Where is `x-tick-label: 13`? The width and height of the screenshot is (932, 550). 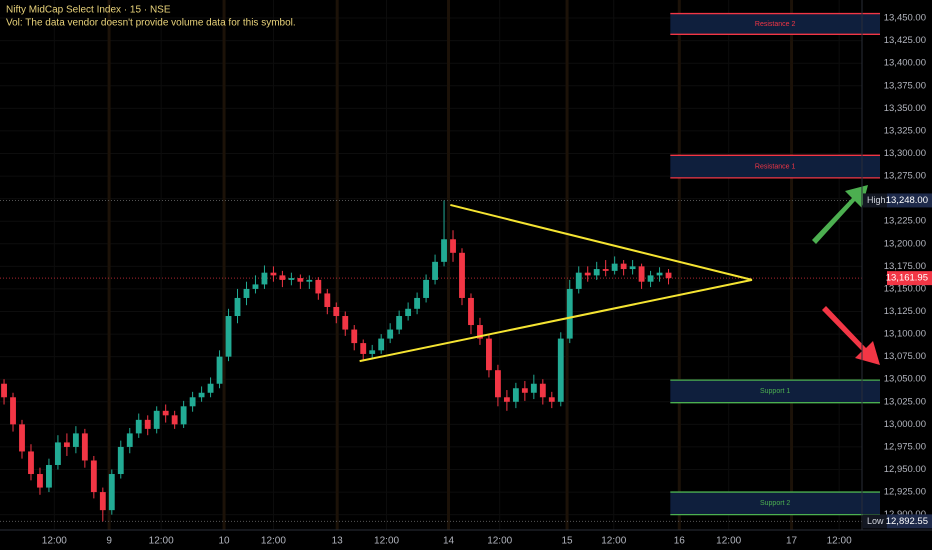
x-tick-label: 13 is located at coordinates (338, 541).